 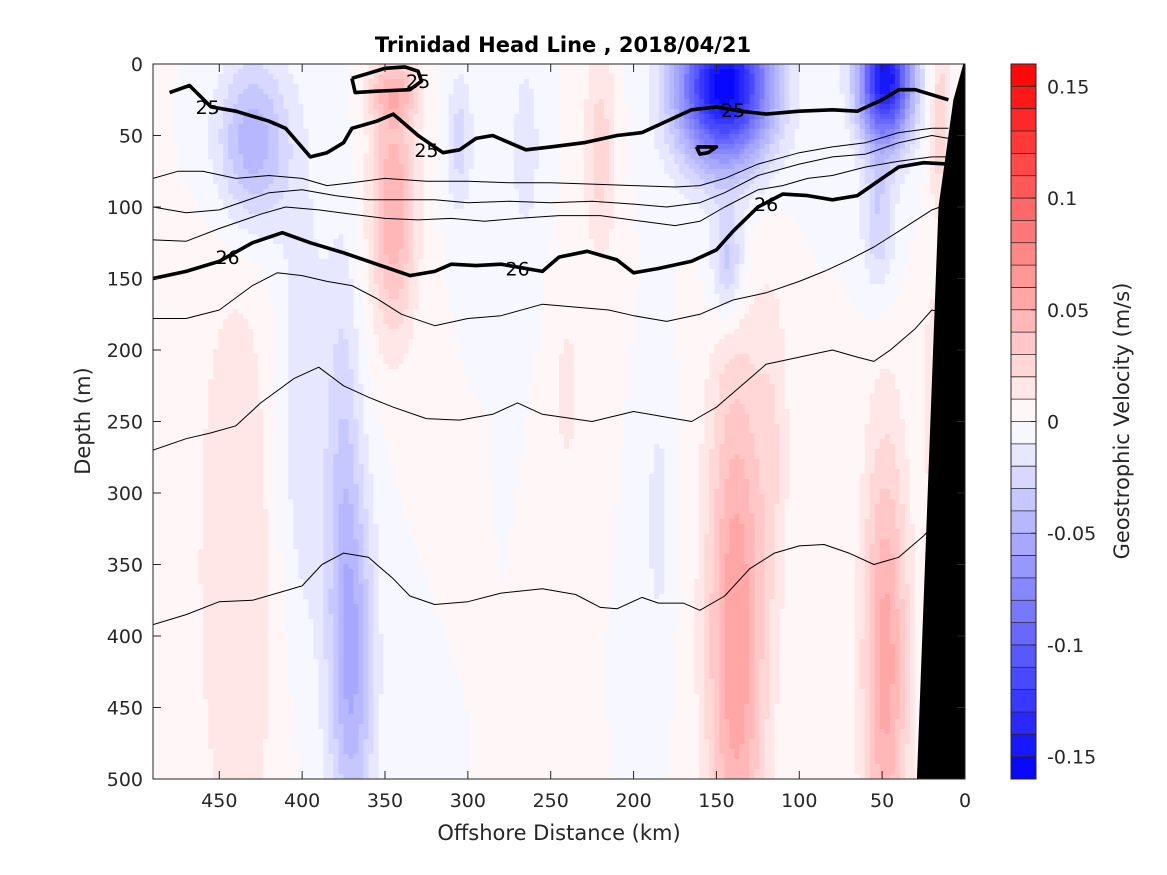 I want to click on colorbar-tick-label: 0, so click(x=1053, y=423).